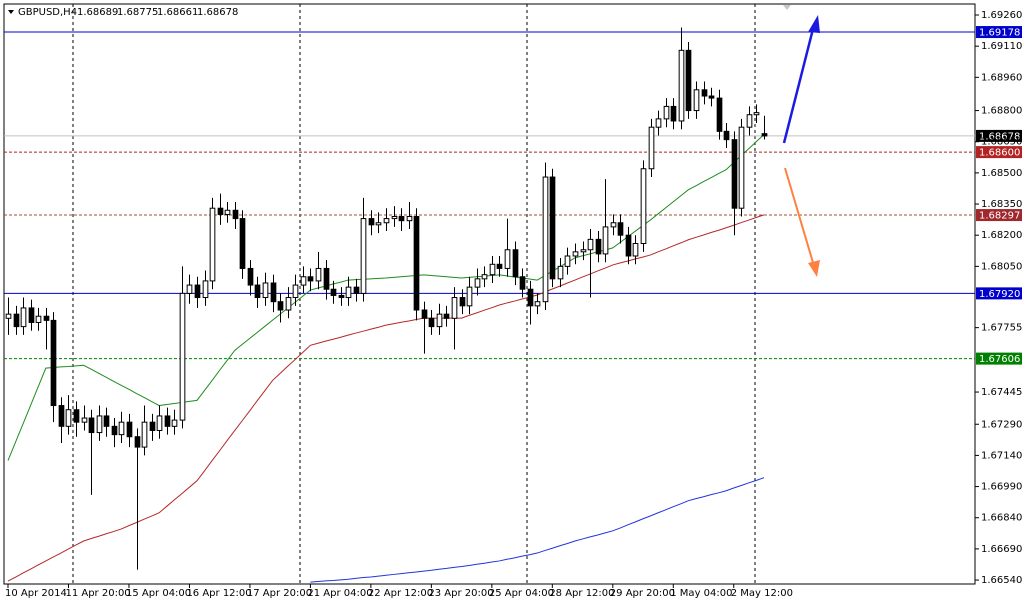 Image resolution: width=1024 pixels, height=603 pixels. What do you see at coordinates (400, 593) in the screenshot?
I see `x-tick-label: 22 Apr 12:00` at bounding box center [400, 593].